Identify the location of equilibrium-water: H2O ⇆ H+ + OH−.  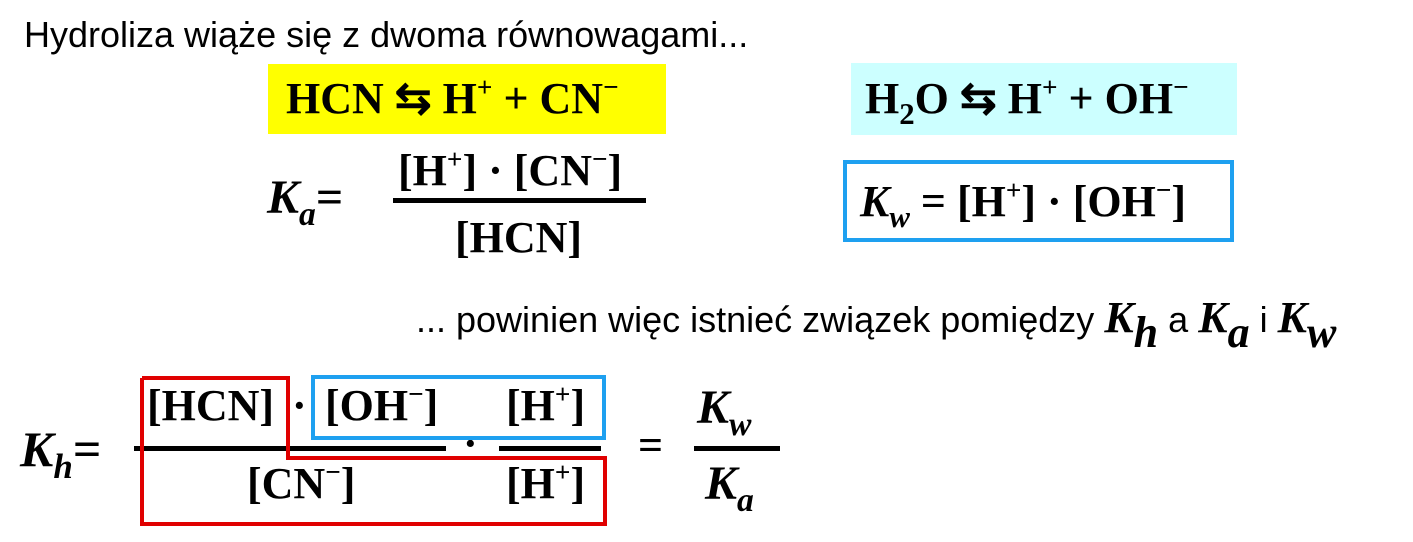
(1027, 101).